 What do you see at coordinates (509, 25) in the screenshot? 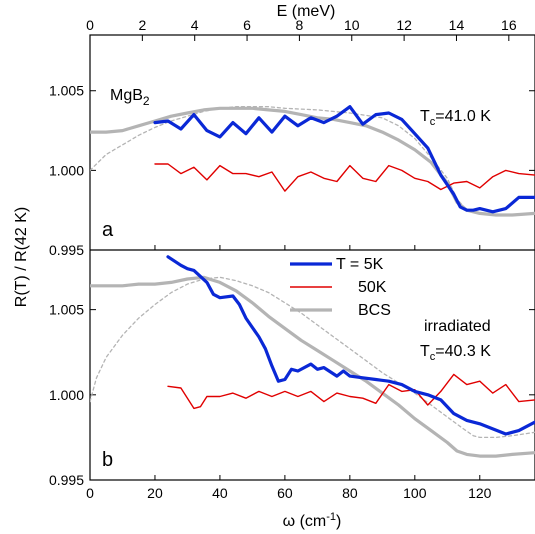
I see `top-tick-label: 16` at bounding box center [509, 25].